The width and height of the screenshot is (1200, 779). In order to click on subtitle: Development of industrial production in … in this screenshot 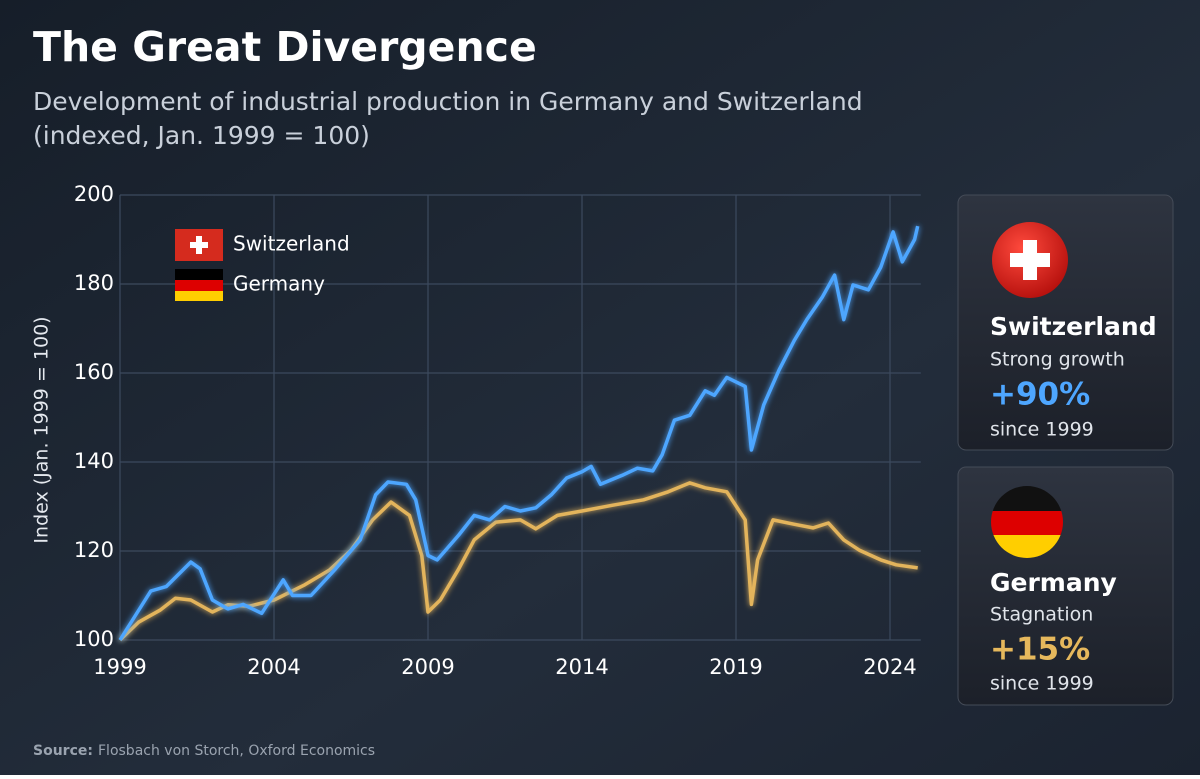, I will do `click(448, 101)`.